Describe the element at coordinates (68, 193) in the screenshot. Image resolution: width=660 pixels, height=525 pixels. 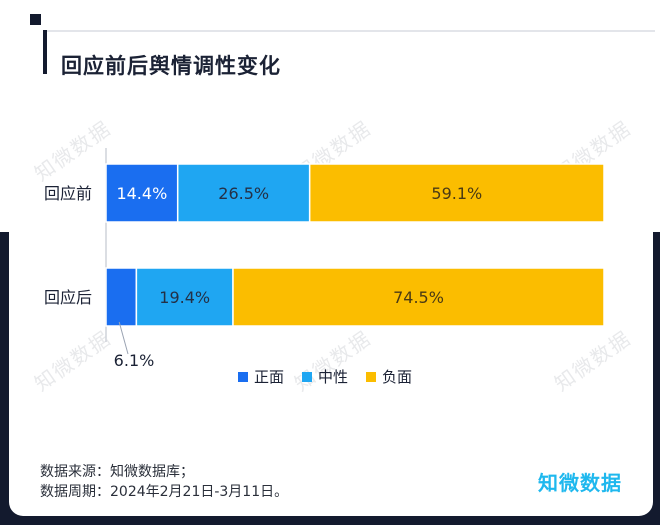
I see `category-label: 回应前` at that location.